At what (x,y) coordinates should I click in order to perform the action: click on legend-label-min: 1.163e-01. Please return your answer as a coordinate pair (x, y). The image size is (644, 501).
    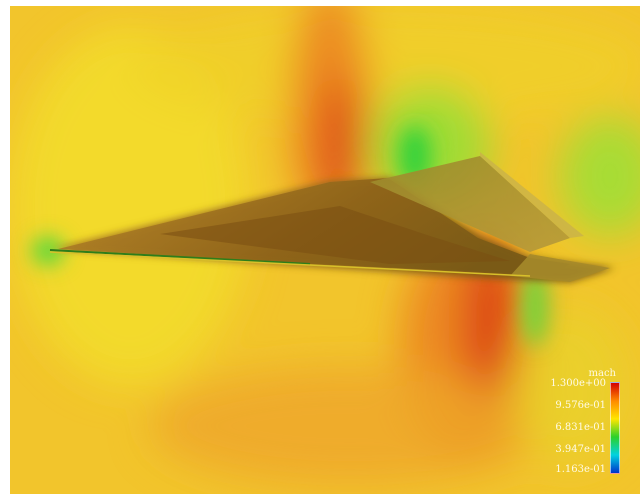
    Looking at the image, I should click on (580, 469).